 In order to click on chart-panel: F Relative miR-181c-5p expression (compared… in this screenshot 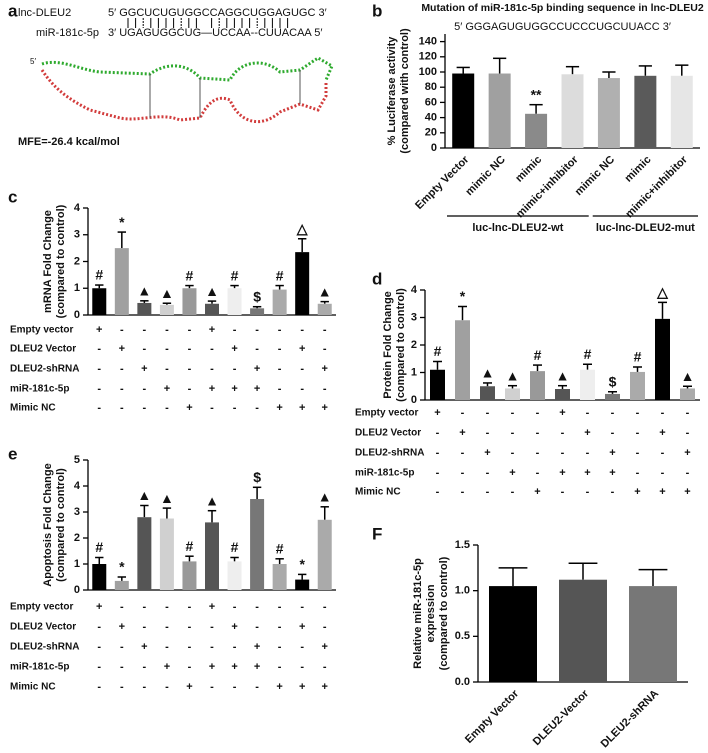, I will do `click(530, 637)`.